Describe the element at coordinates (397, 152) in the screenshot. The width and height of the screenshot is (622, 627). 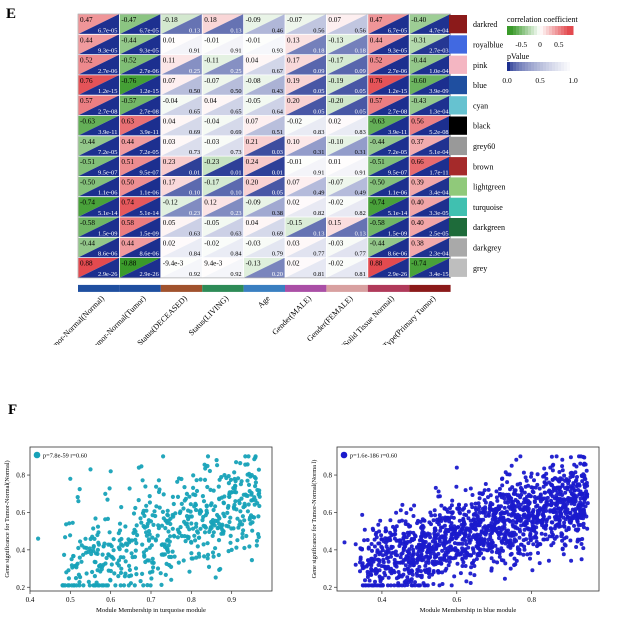
I see `pvalue-label: 7.2e-05` at that location.